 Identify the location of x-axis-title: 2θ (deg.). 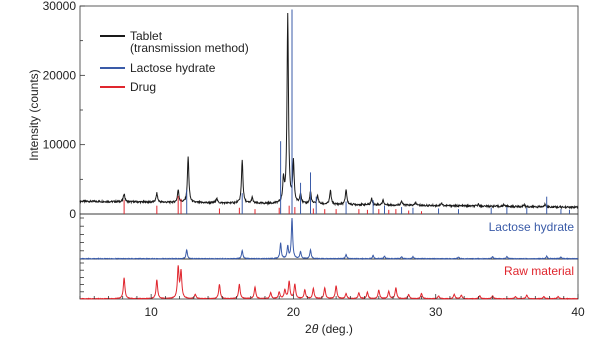
(329, 329).